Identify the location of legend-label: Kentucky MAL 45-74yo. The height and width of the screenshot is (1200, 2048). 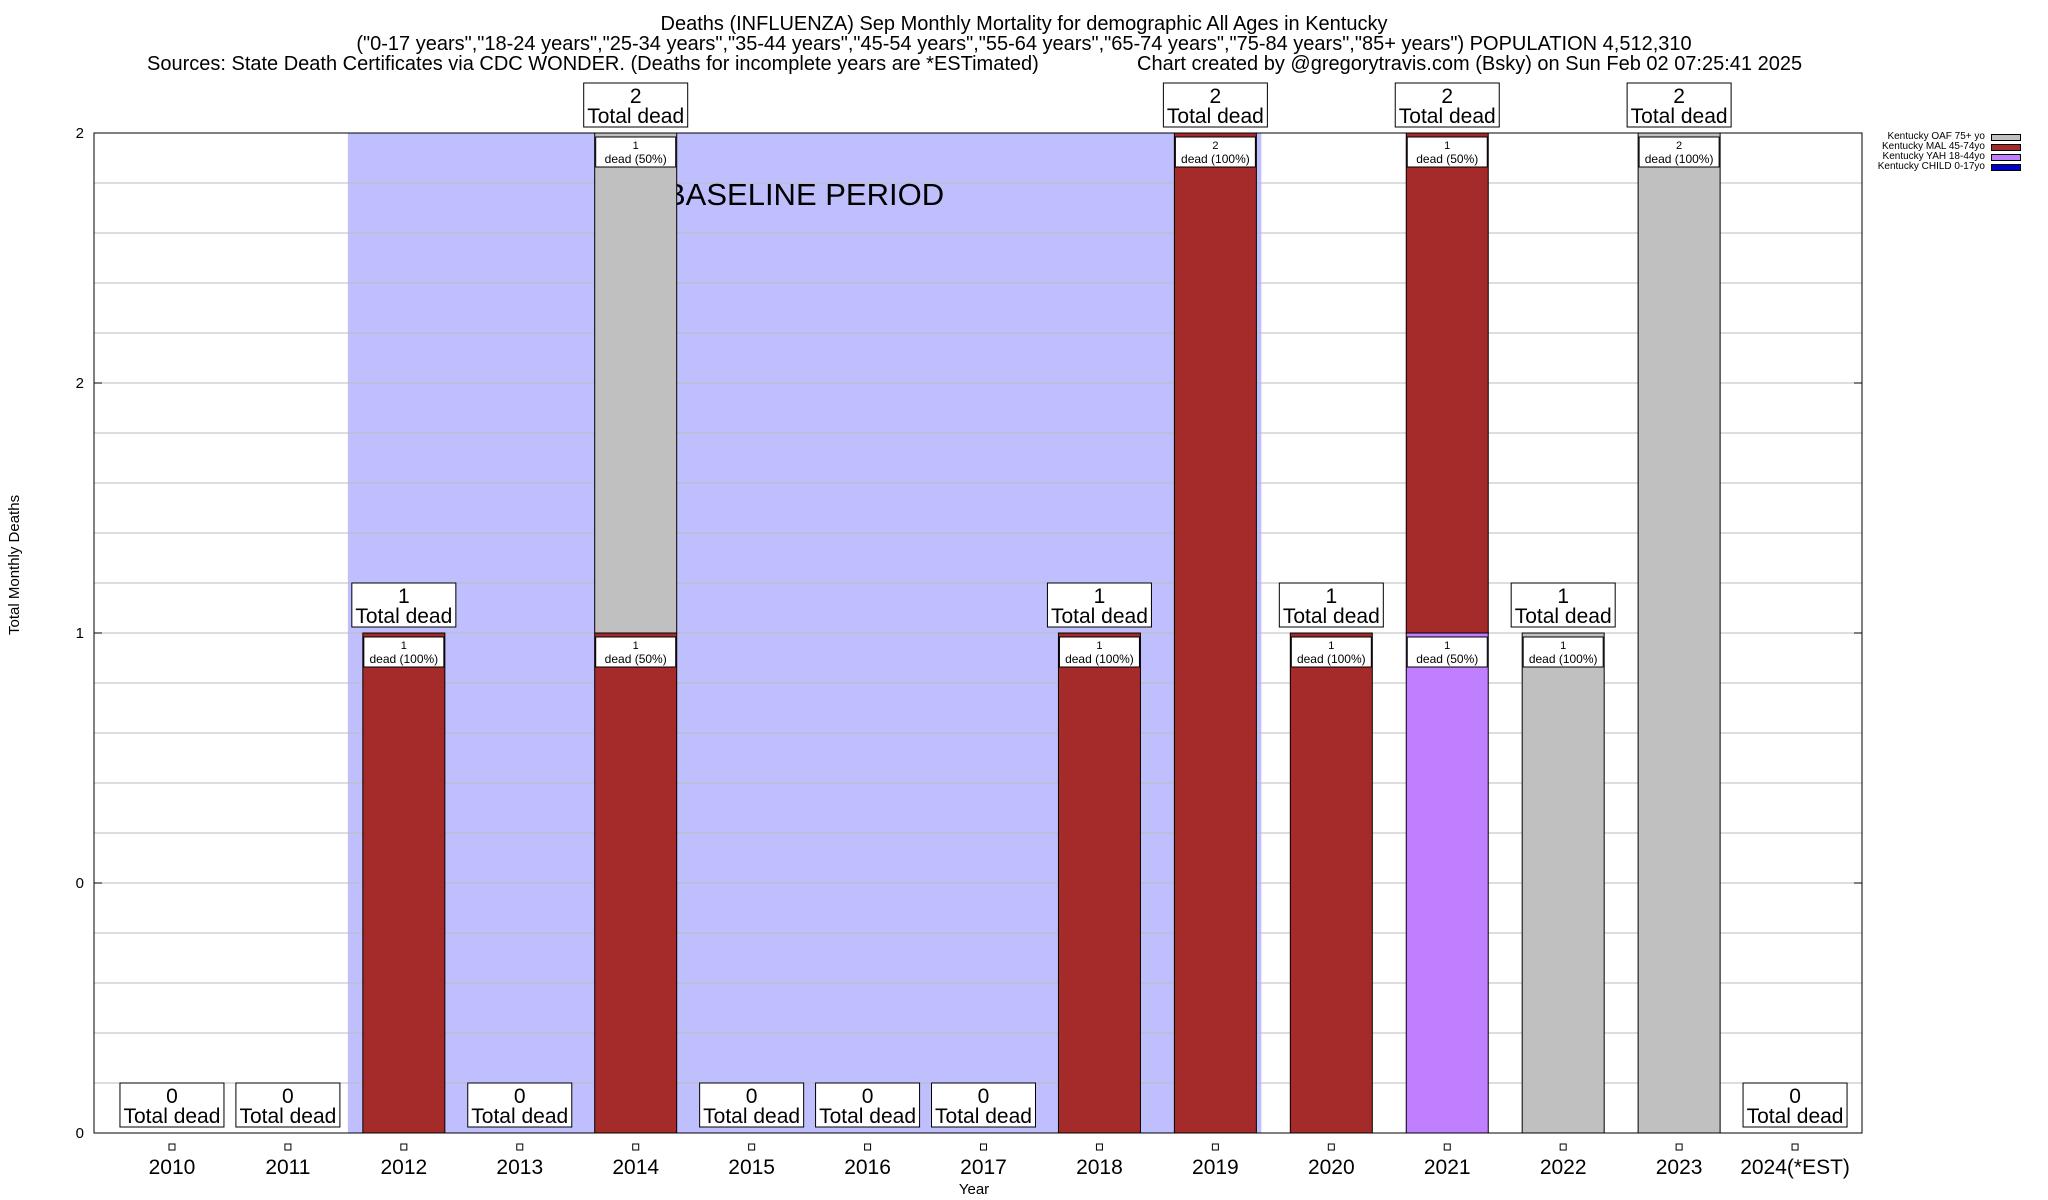
(1933, 146).